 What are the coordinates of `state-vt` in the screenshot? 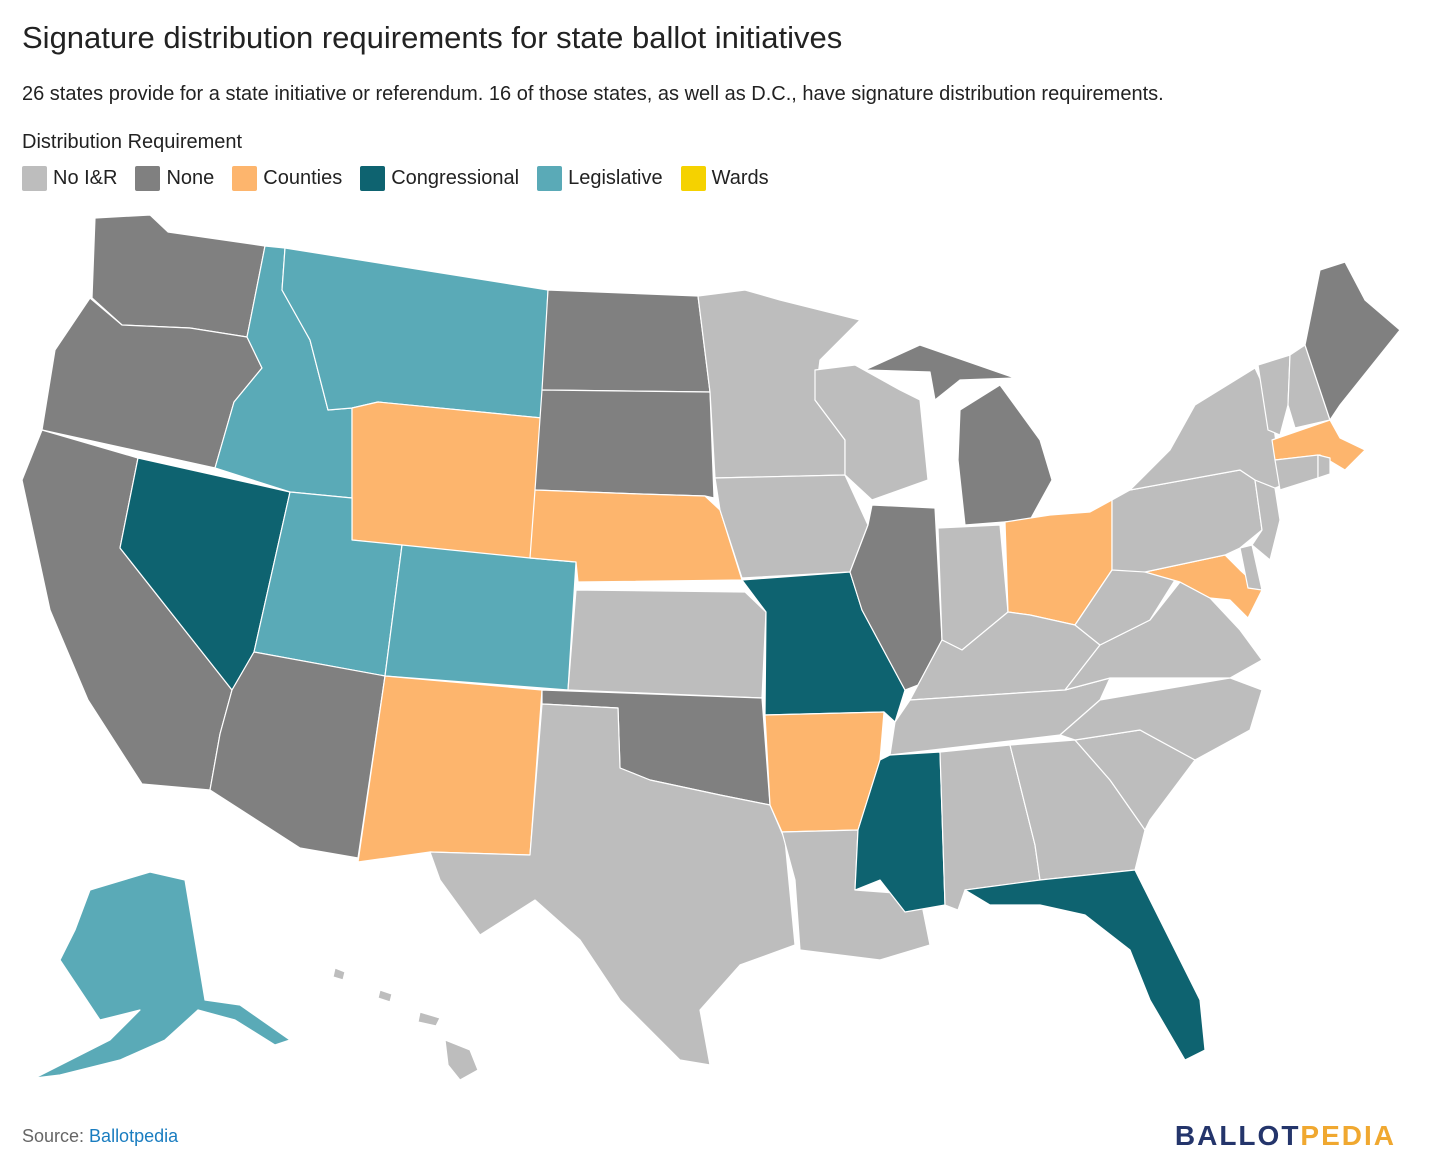 It's located at (1274, 395).